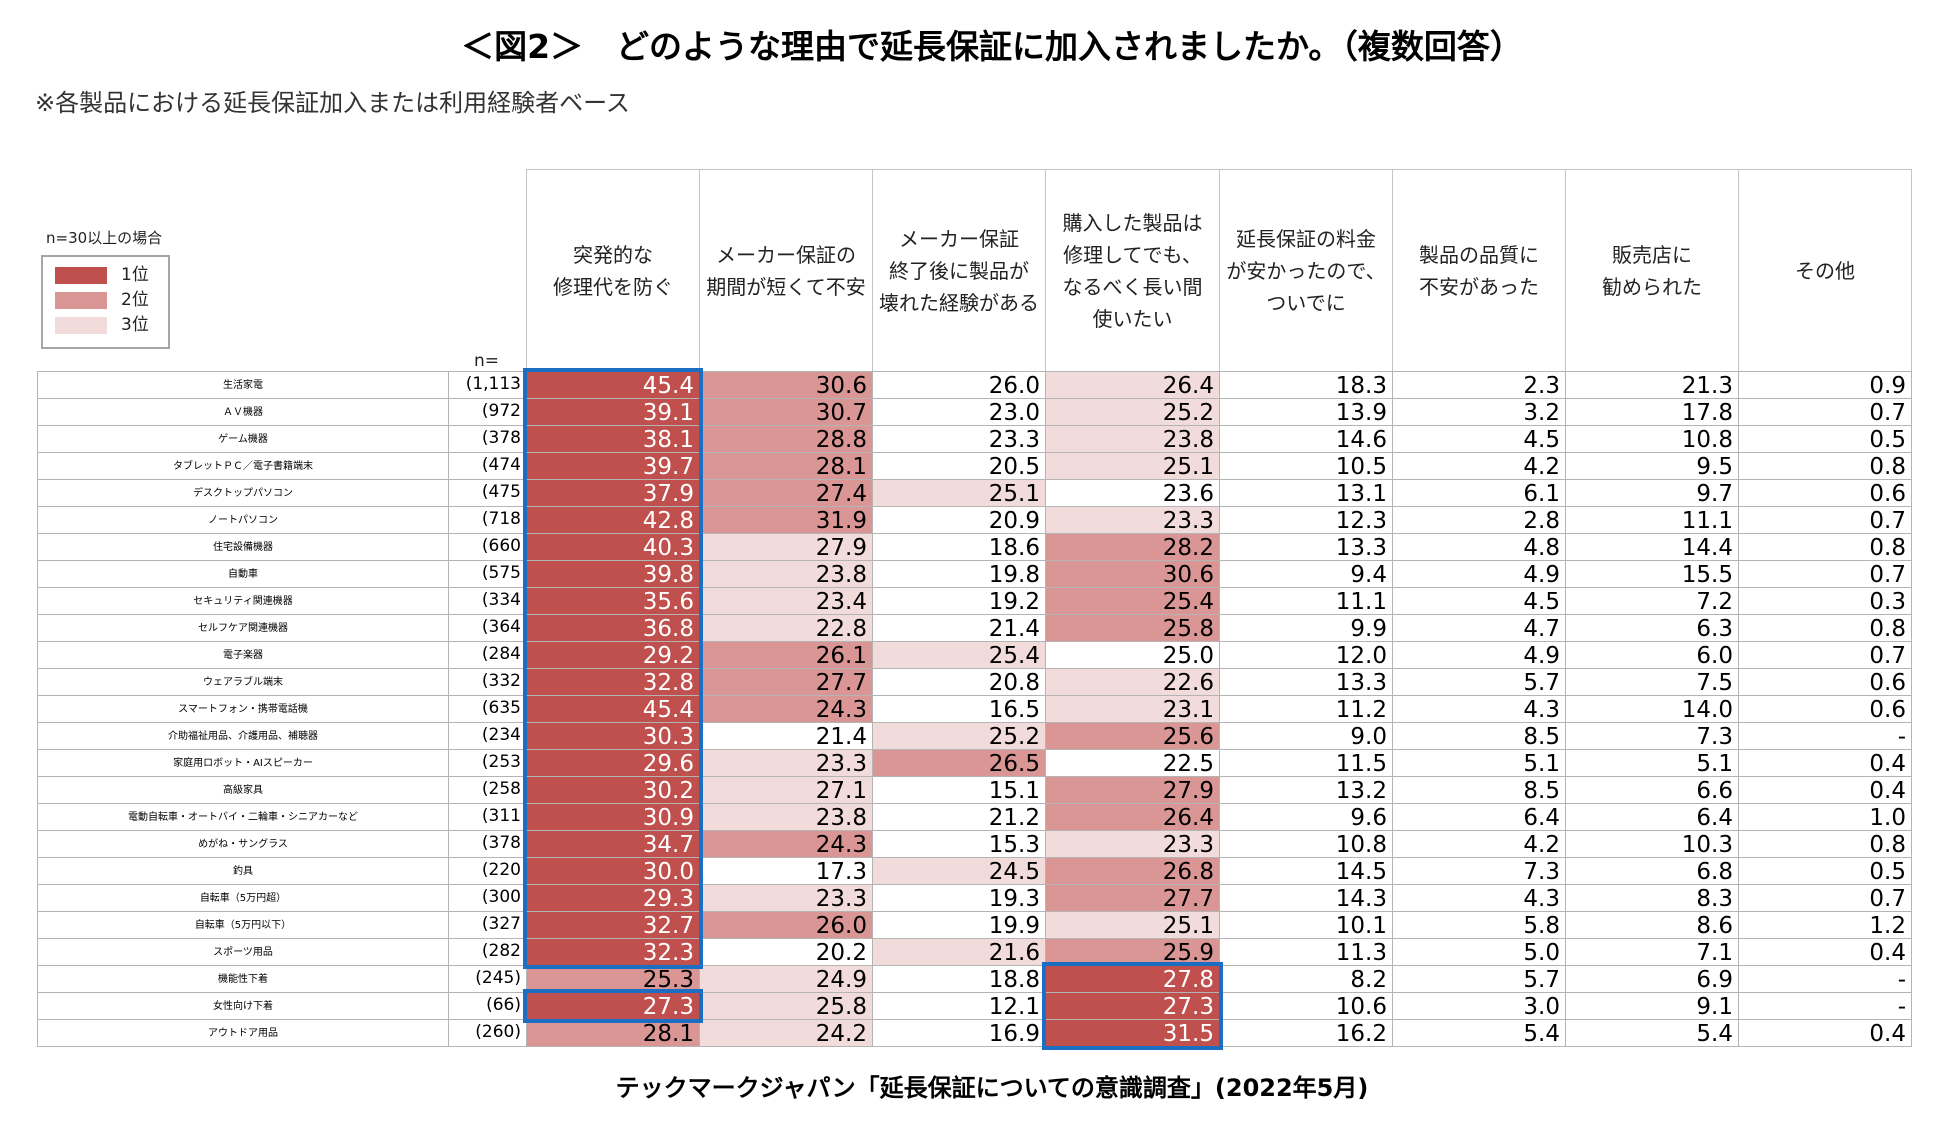 Image resolution: width=1950 pixels, height=1132 pixels. What do you see at coordinates (1306, 1006) in the screenshot?
I see `value-cell: 10.6` at bounding box center [1306, 1006].